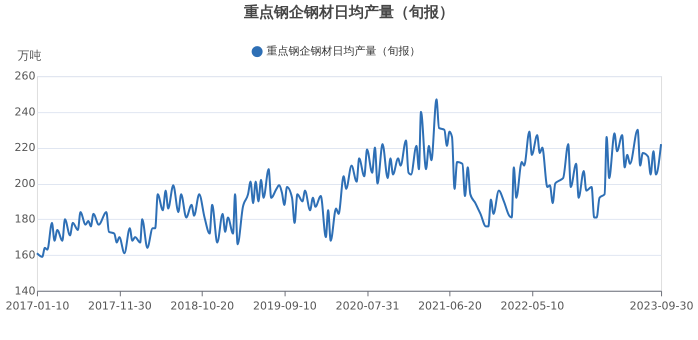  I want to click on y-tick-label: 220, so click(25, 147).